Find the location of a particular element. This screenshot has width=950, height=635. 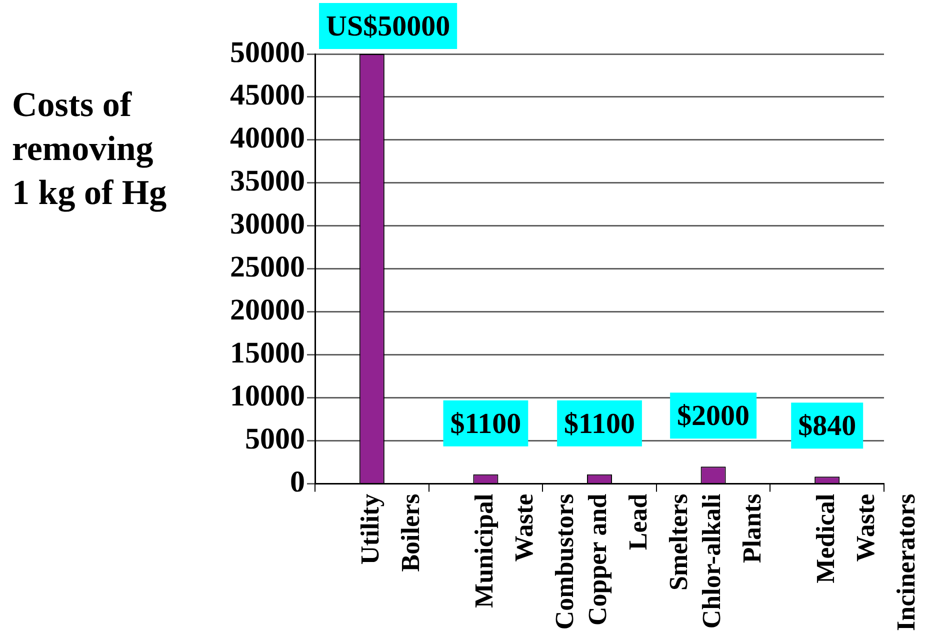

x-tick-label: Medical Waste Incinerators is located at coordinates (865, 563).